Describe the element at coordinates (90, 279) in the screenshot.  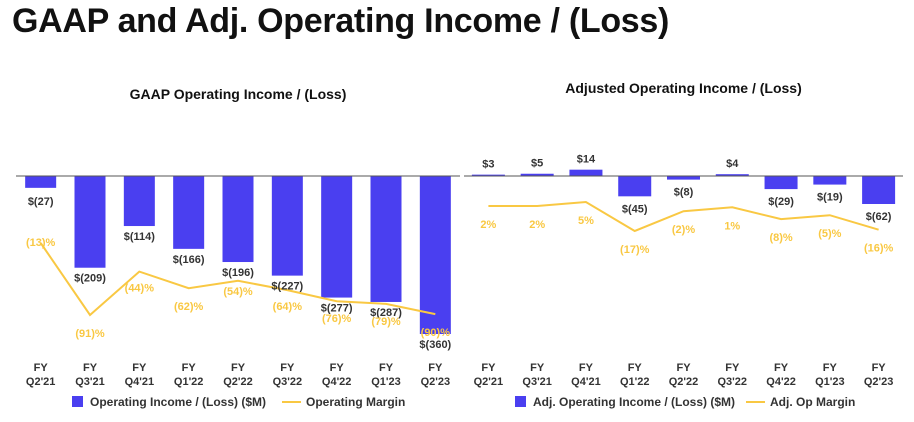
I see `bar-value-label: $(209)` at that location.